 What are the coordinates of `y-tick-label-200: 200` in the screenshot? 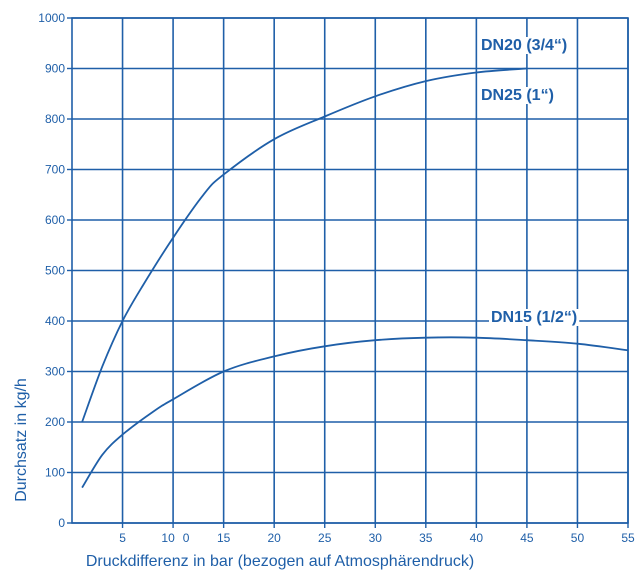 It's located at (55, 422).